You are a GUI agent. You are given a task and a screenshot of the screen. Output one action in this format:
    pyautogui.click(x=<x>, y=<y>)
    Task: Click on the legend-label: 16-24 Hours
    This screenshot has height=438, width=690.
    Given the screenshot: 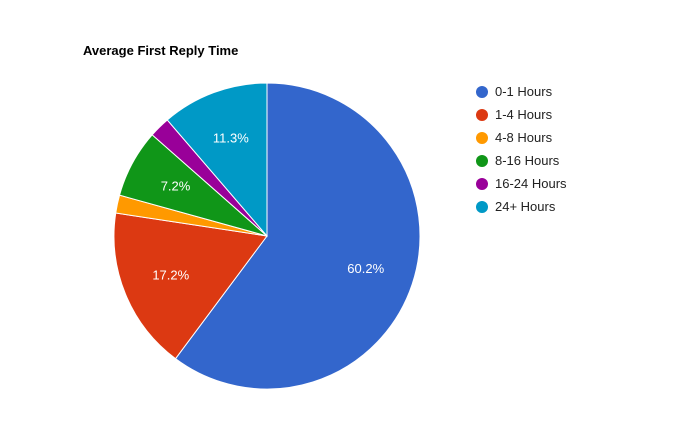 What is the action you would take?
    pyautogui.click(x=531, y=183)
    